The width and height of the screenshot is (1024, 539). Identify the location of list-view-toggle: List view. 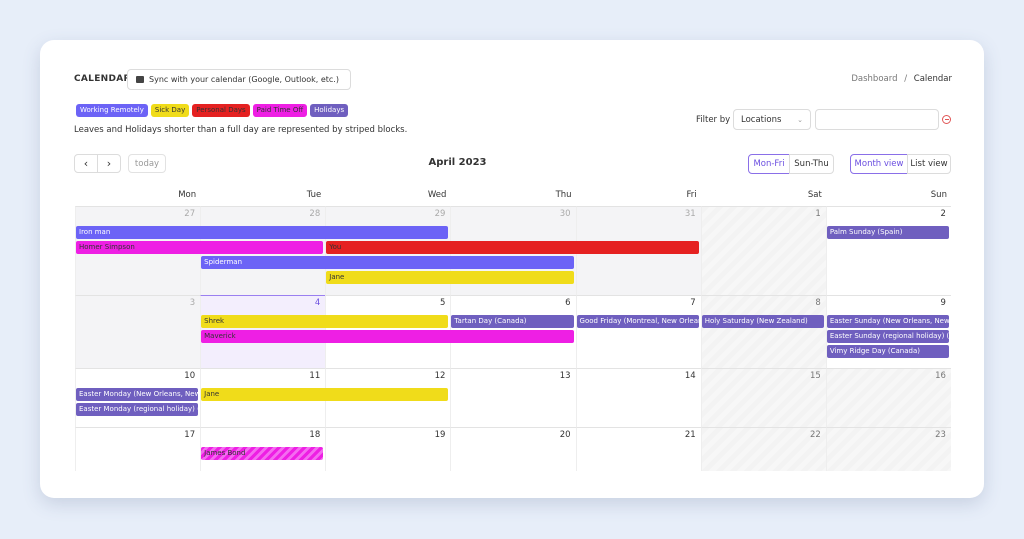
(929, 164).